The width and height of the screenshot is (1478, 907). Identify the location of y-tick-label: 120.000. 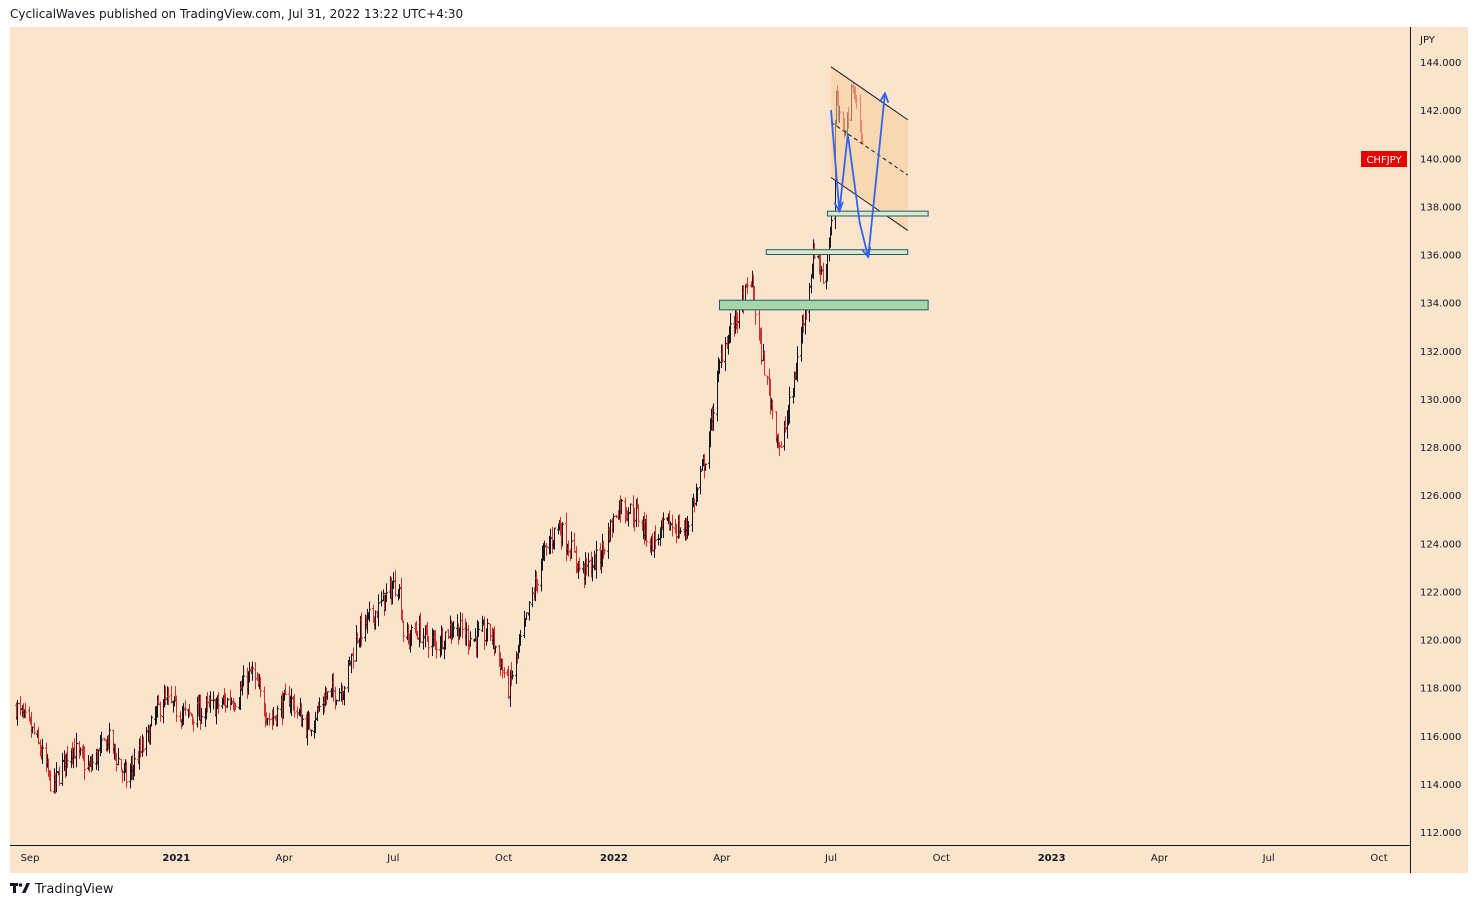
(1440, 641).